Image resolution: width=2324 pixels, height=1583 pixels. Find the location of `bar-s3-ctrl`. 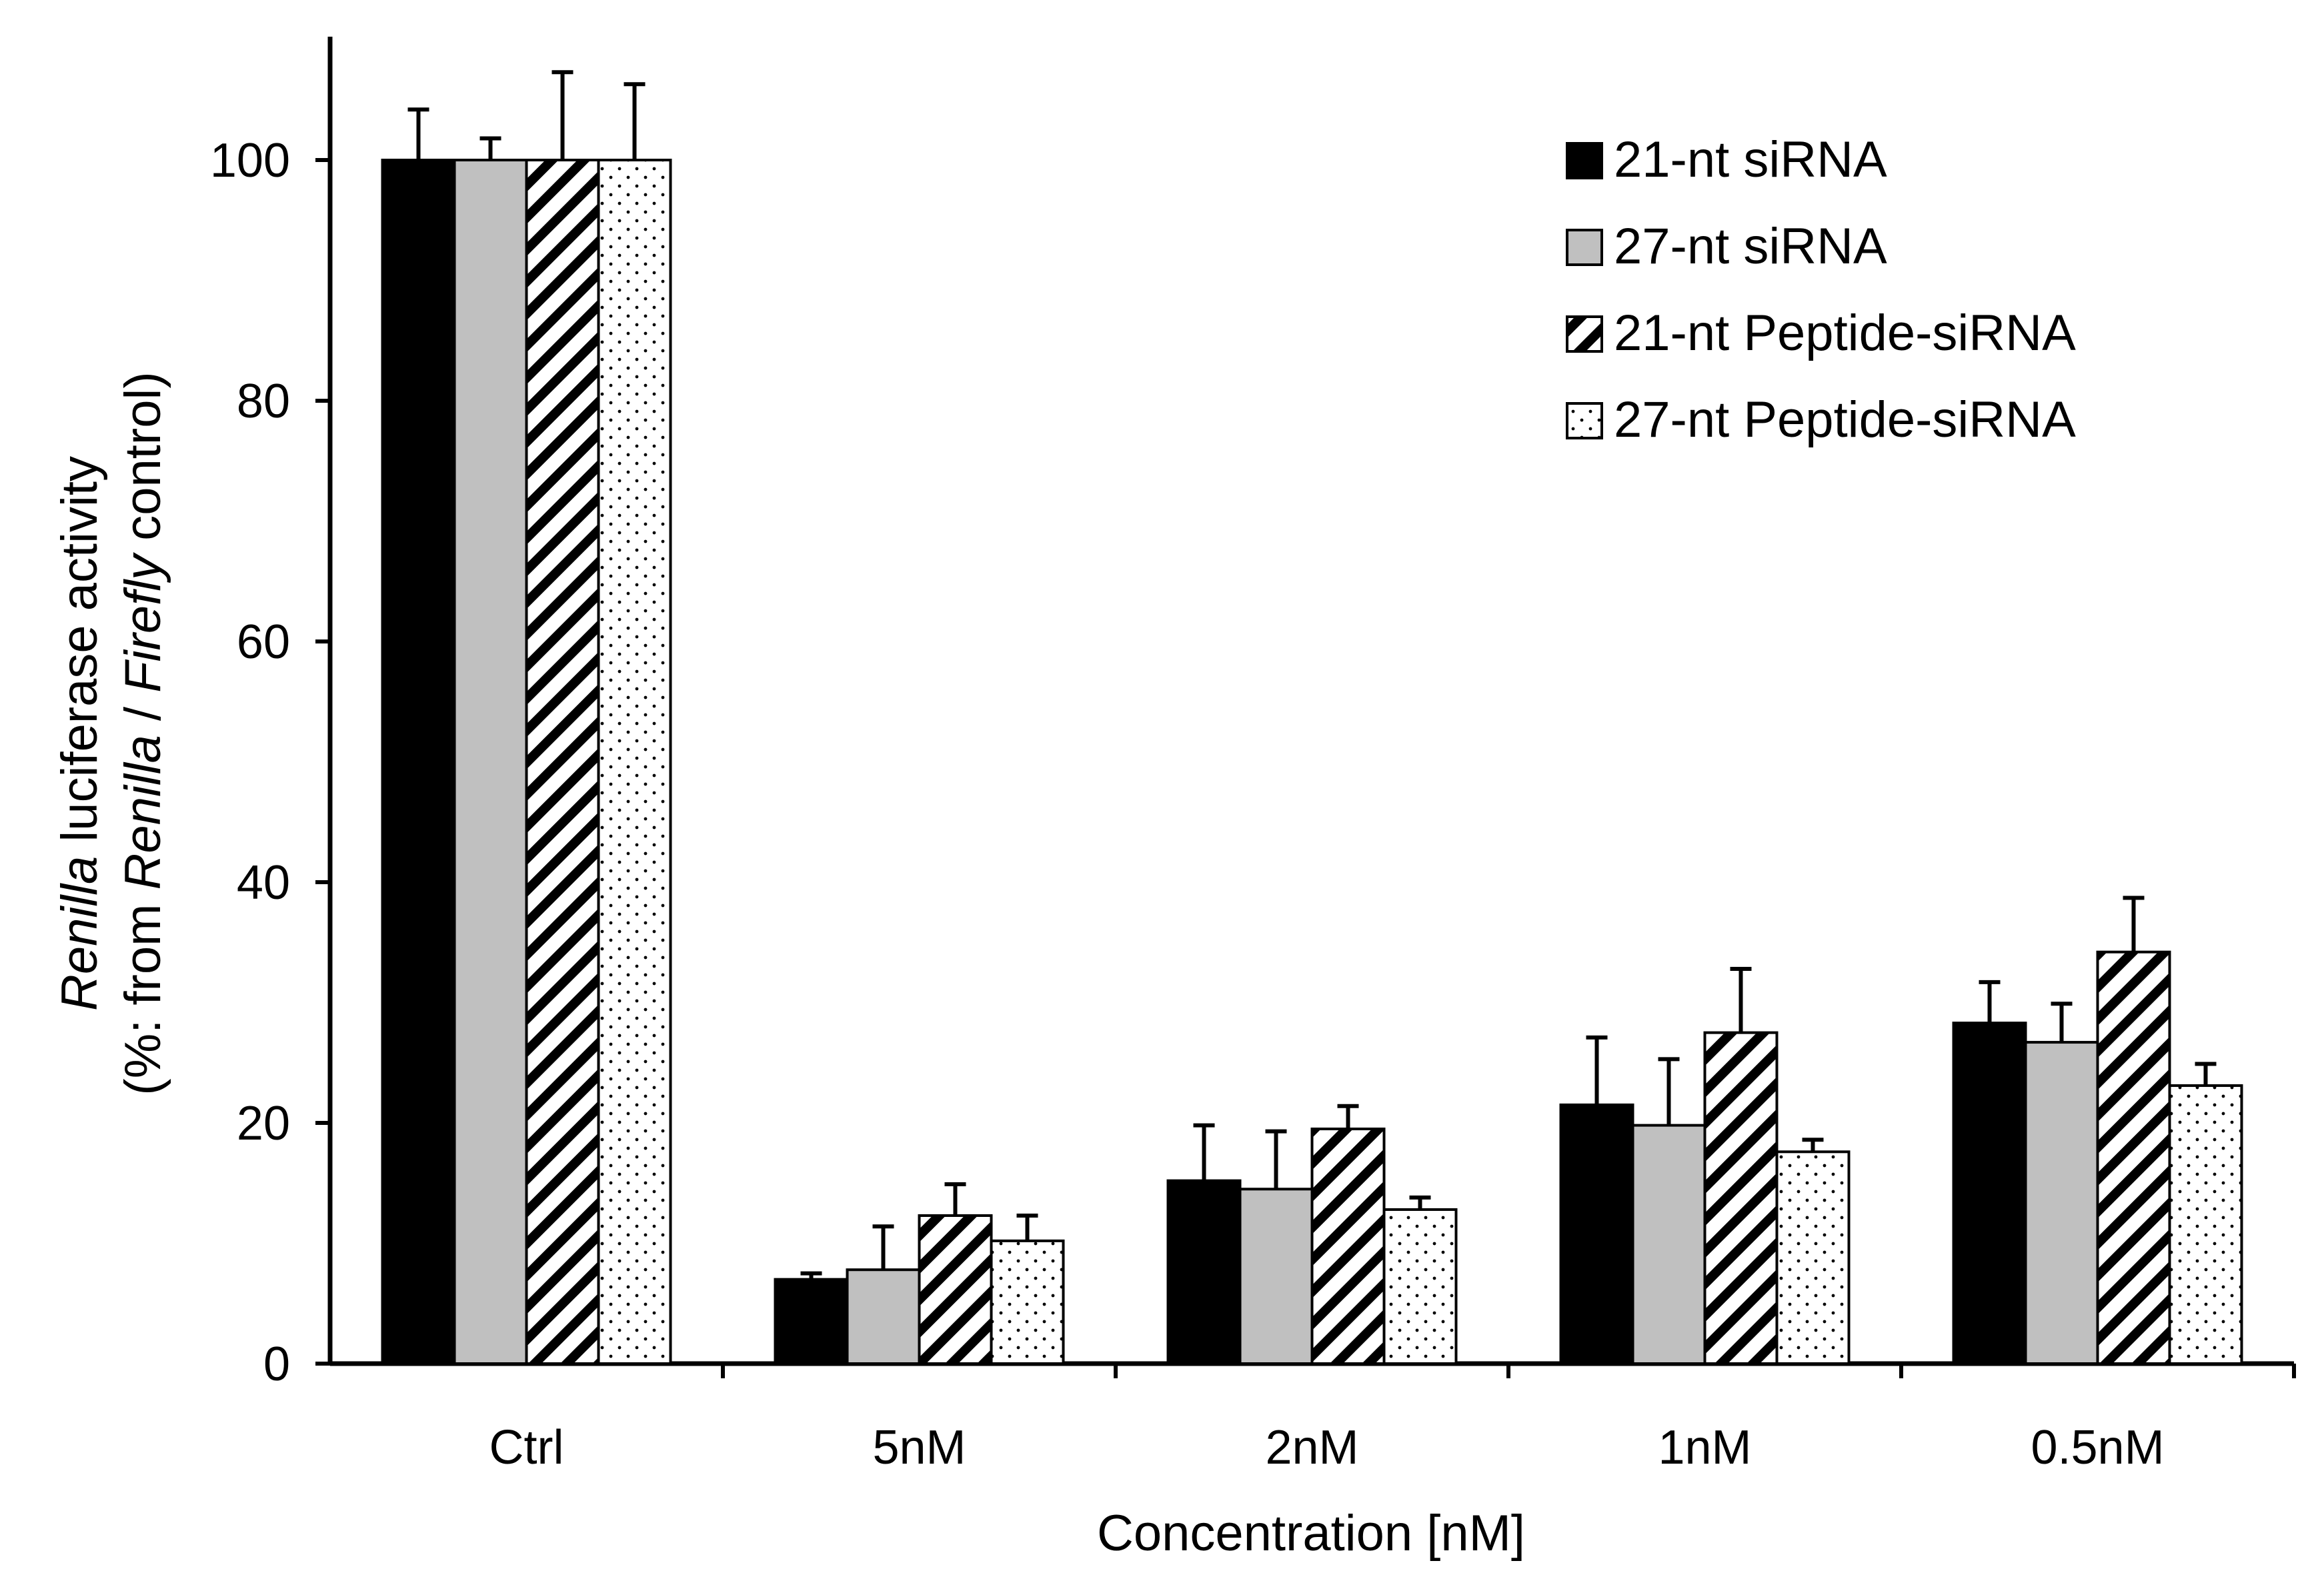

bar-s3-ctrl is located at coordinates (562, 762).